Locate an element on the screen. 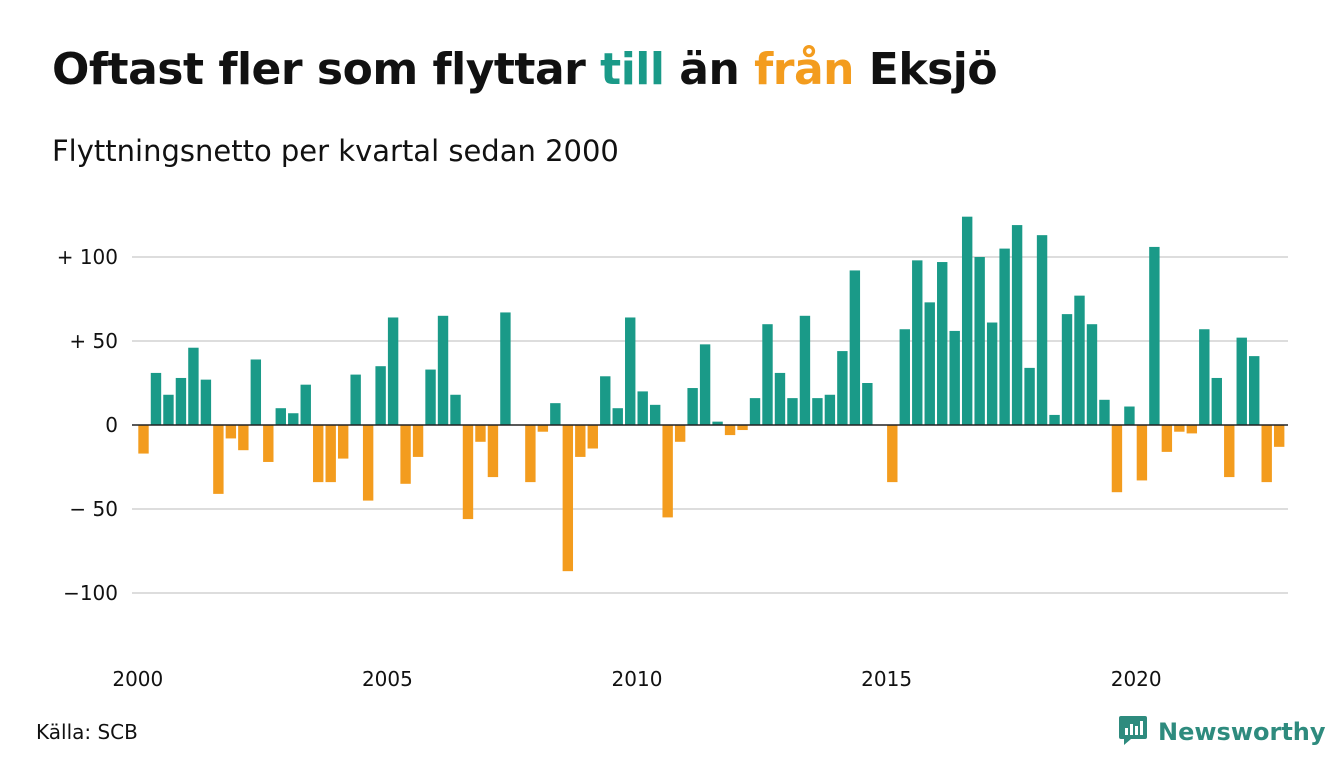 The image size is (1340, 780). y-tick-label: −100 is located at coordinates (90, 593).